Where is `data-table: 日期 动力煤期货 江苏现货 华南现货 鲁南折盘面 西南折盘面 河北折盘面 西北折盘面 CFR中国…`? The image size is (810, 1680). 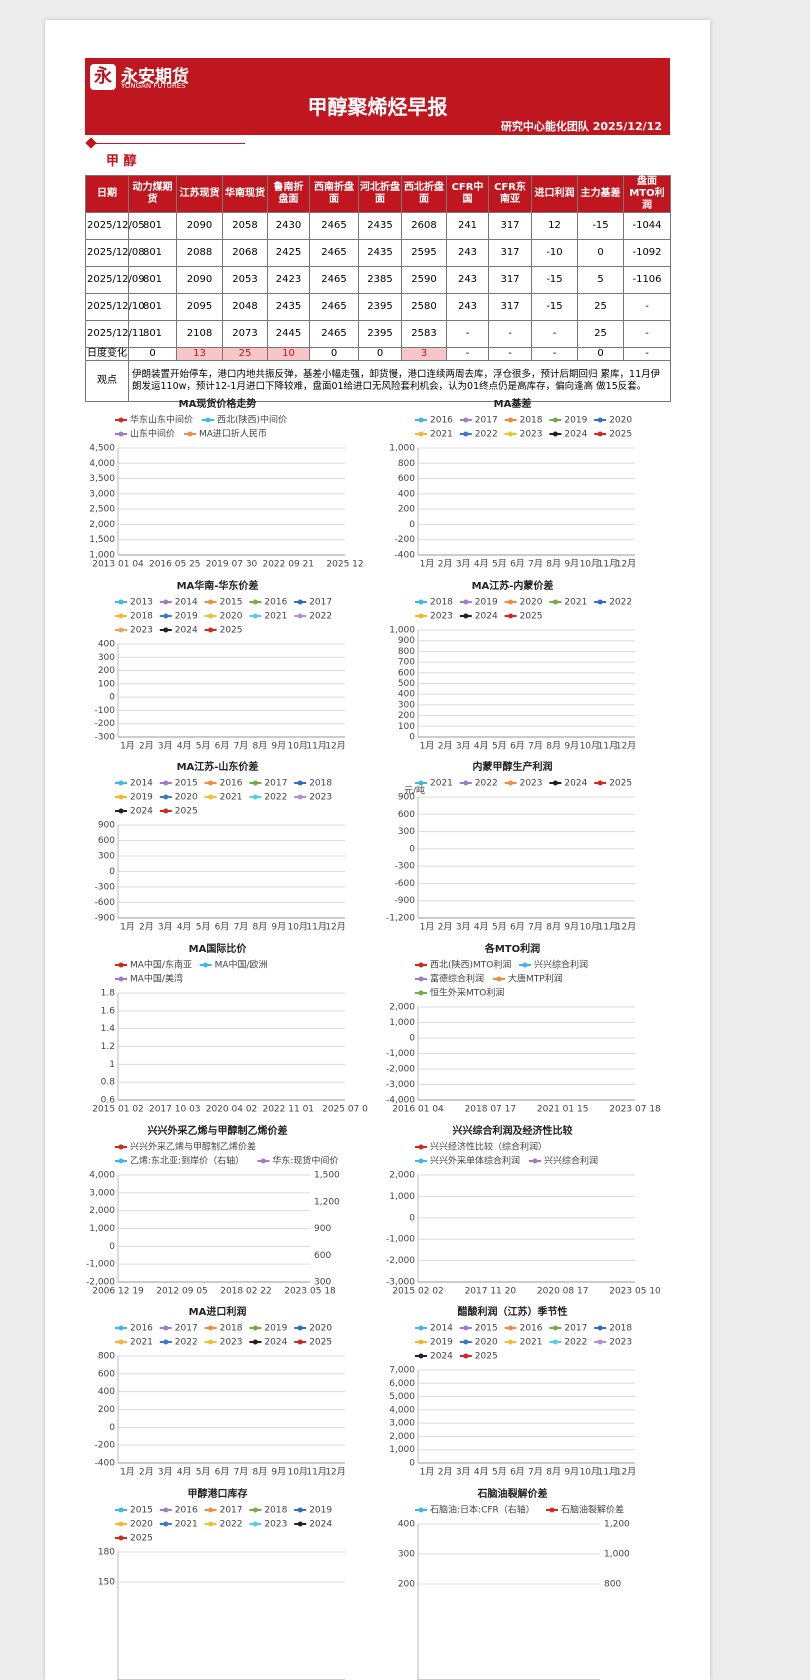 data-table: 日期 动力煤期货 江苏现货 华南现货 鲁南折盘面 西南折盘面 河北折盘面 西北折盘面 CFR中国… is located at coordinates (378, 288).